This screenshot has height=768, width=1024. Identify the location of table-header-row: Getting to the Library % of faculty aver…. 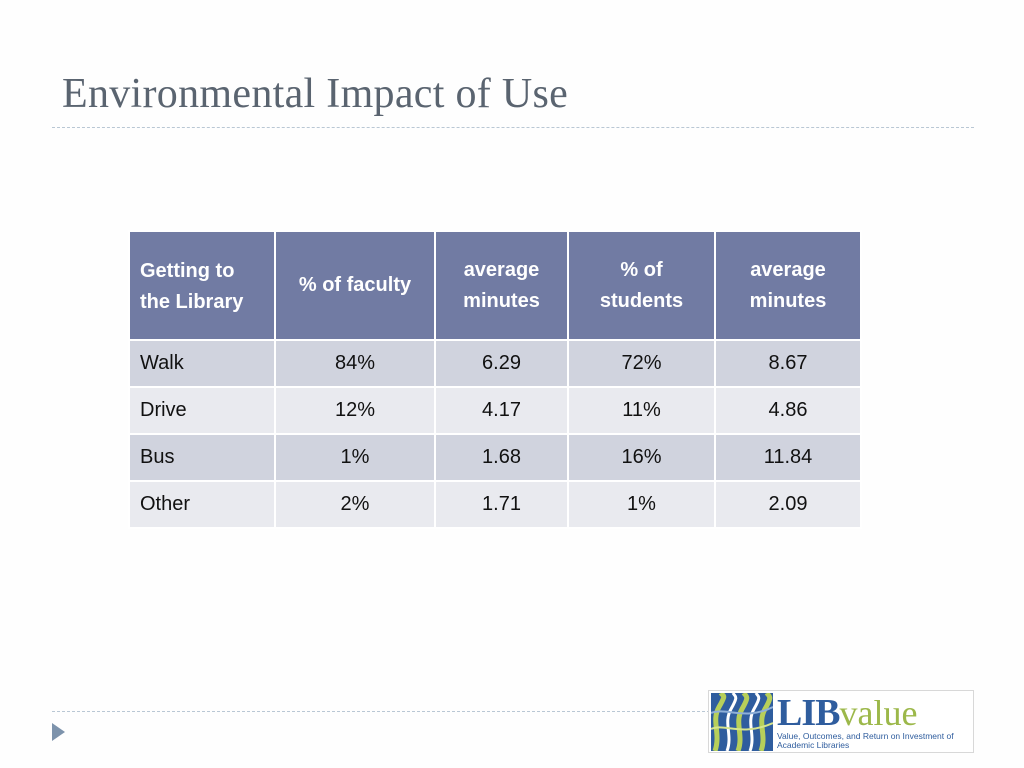
(495, 285).